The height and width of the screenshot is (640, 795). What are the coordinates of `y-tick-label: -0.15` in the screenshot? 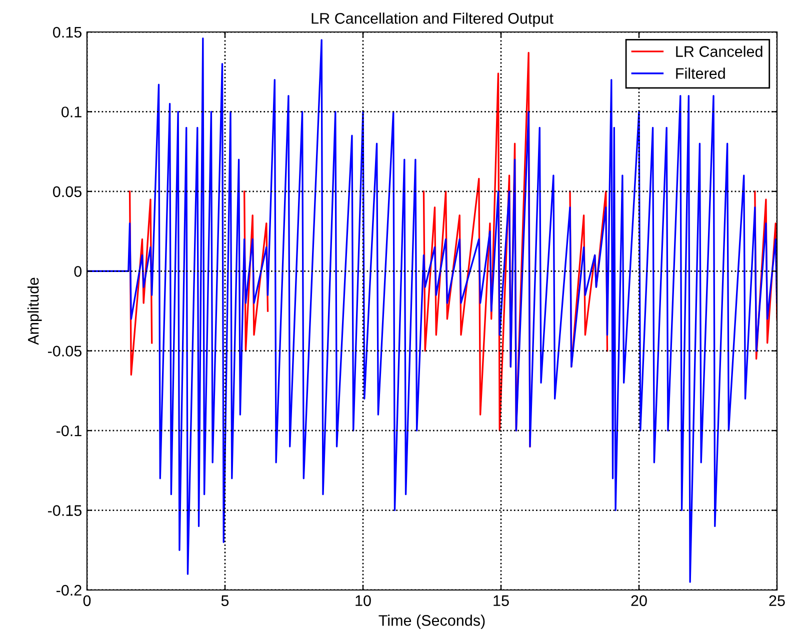 It's located at (65, 510).